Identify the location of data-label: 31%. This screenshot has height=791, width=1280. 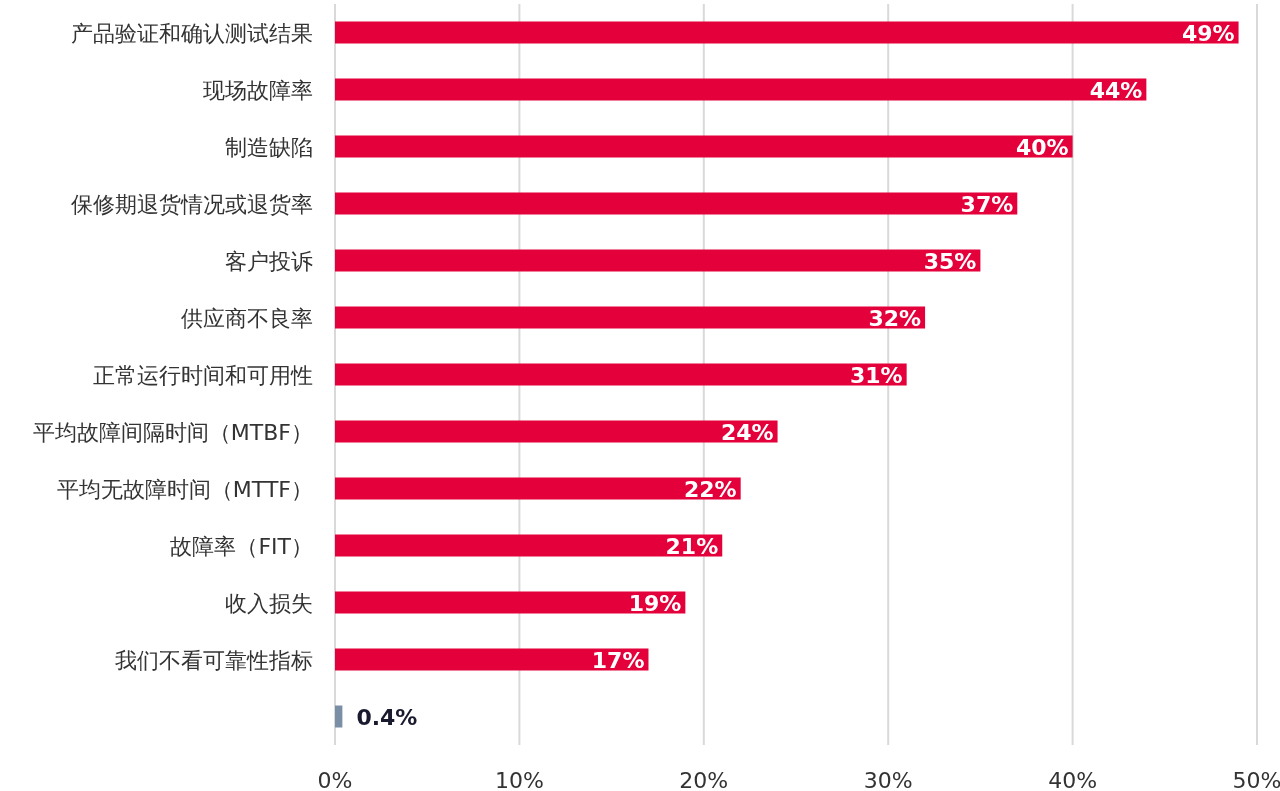
(876, 375).